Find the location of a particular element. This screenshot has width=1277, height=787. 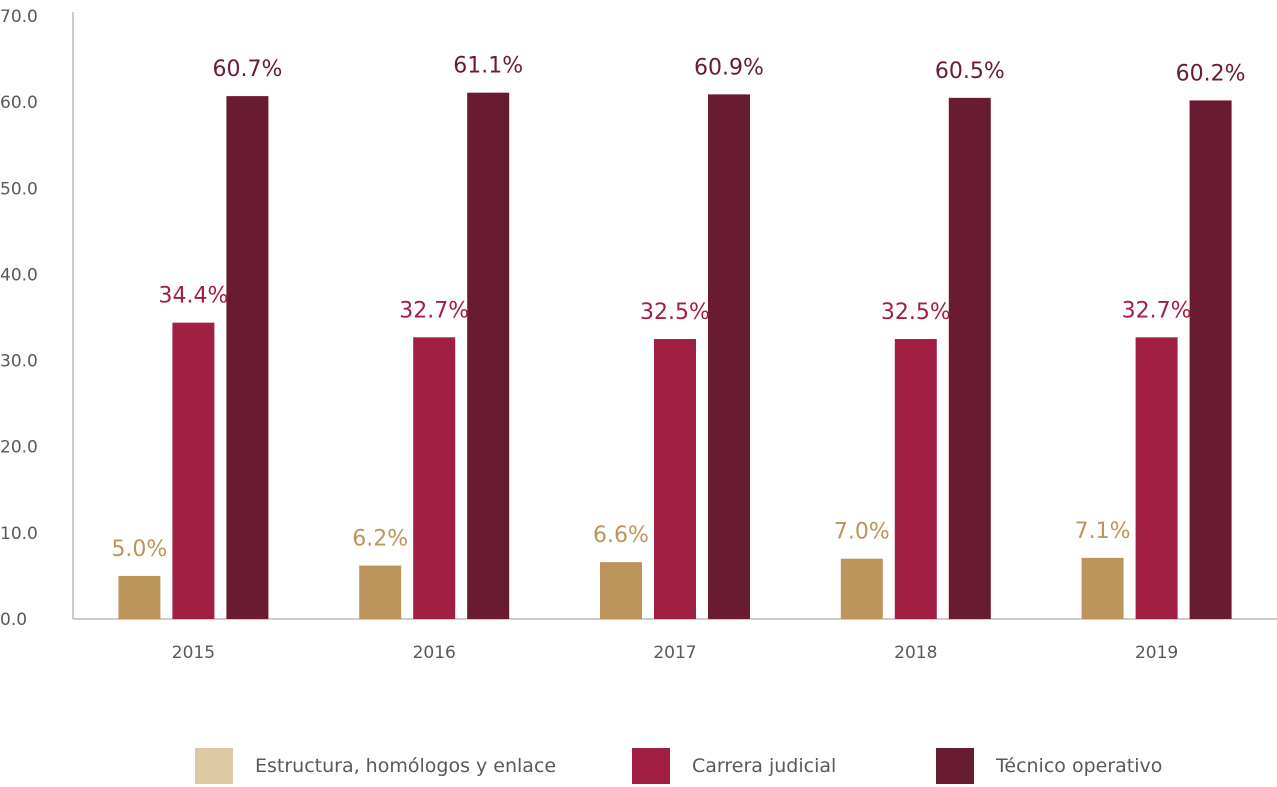

bar-carrera-2019 is located at coordinates (1156, 478).